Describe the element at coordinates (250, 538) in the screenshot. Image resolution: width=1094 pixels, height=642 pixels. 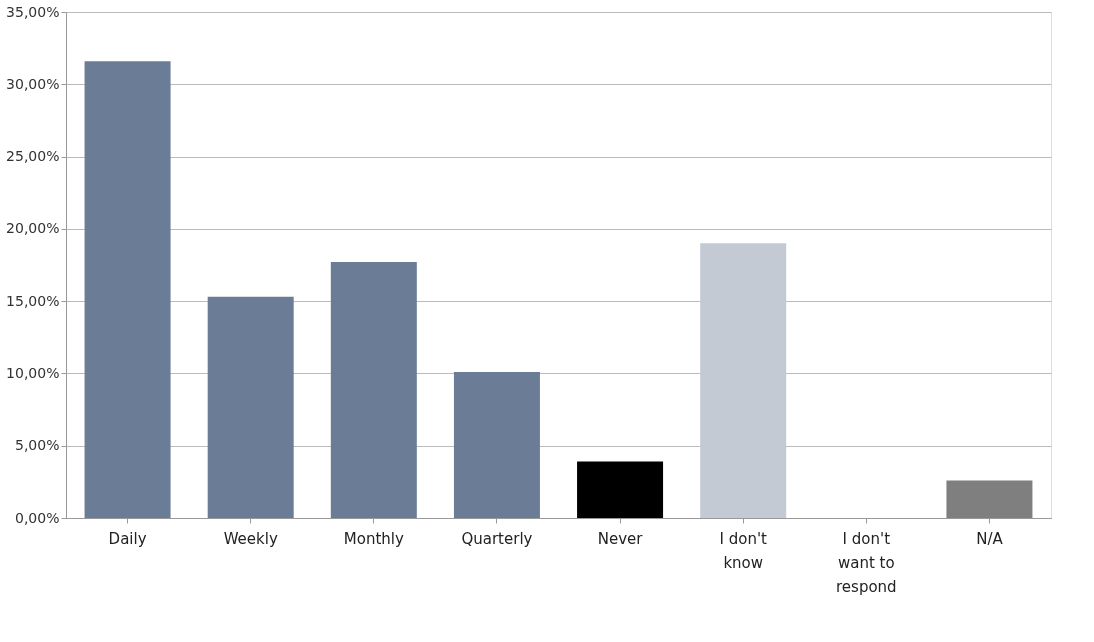
I see `x-tick-label: Weekly` at that location.